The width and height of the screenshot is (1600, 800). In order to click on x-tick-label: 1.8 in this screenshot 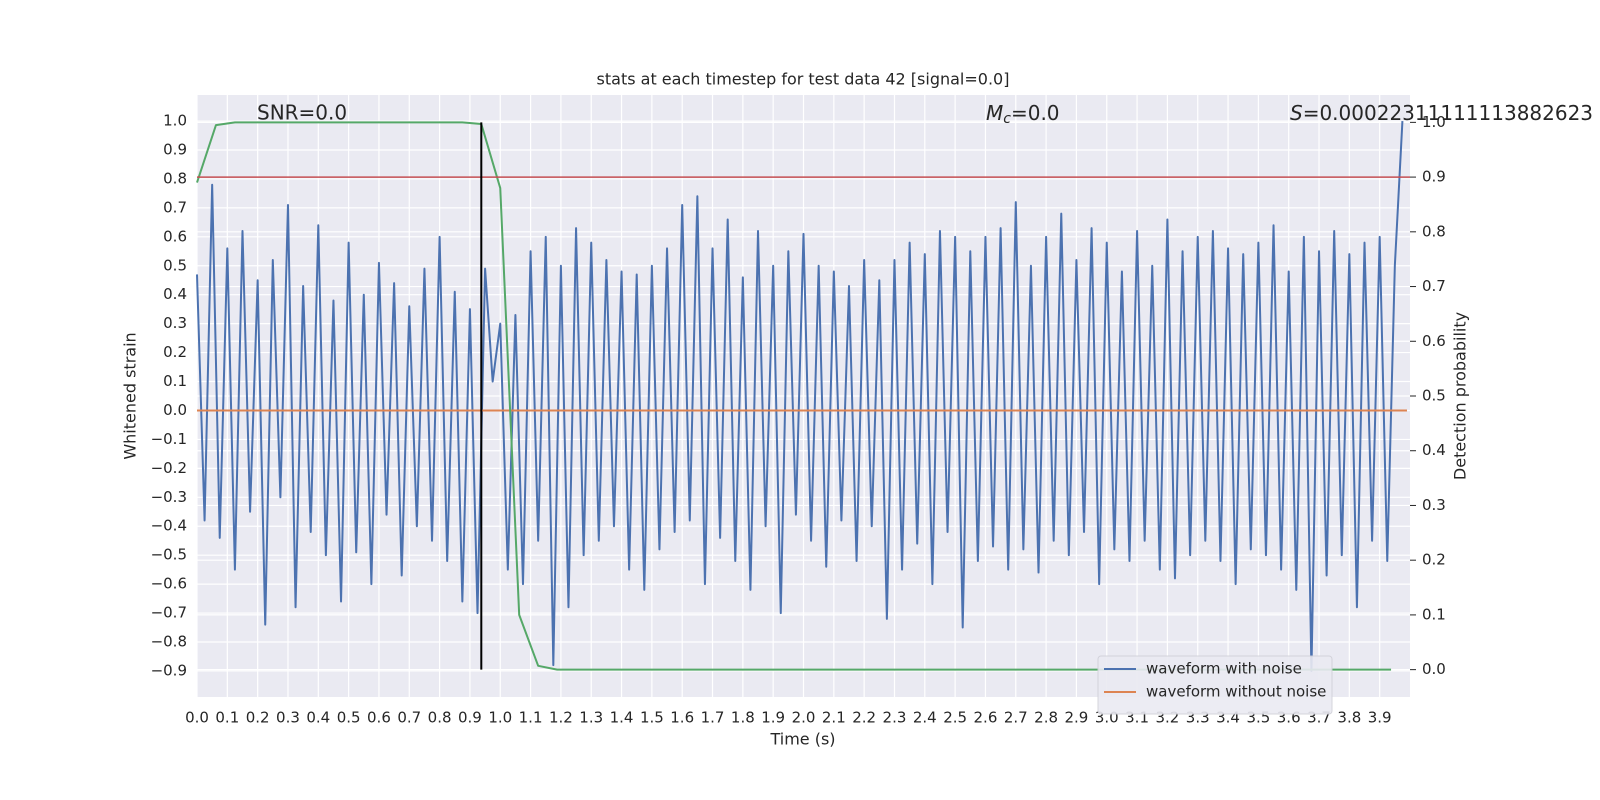, I will do `click(743, 718)`.